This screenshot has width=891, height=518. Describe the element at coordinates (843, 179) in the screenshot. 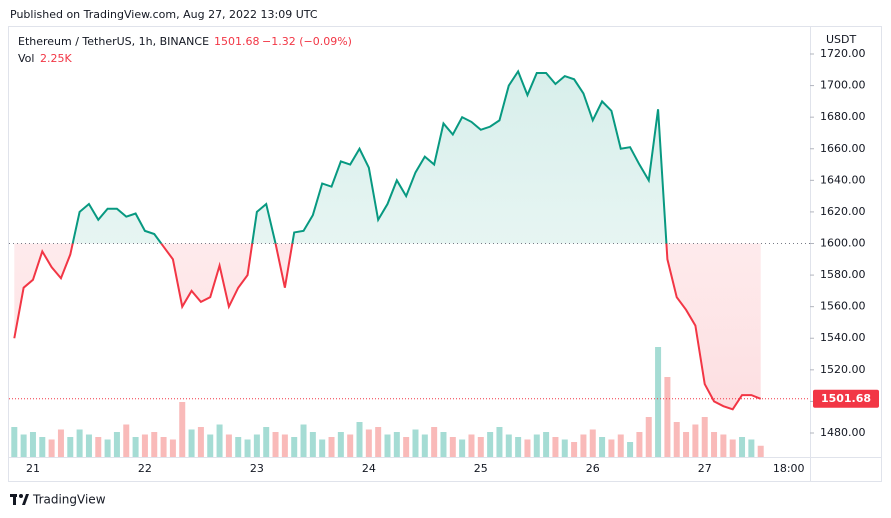

I see `y-tick-label: 1640.00` at that location.